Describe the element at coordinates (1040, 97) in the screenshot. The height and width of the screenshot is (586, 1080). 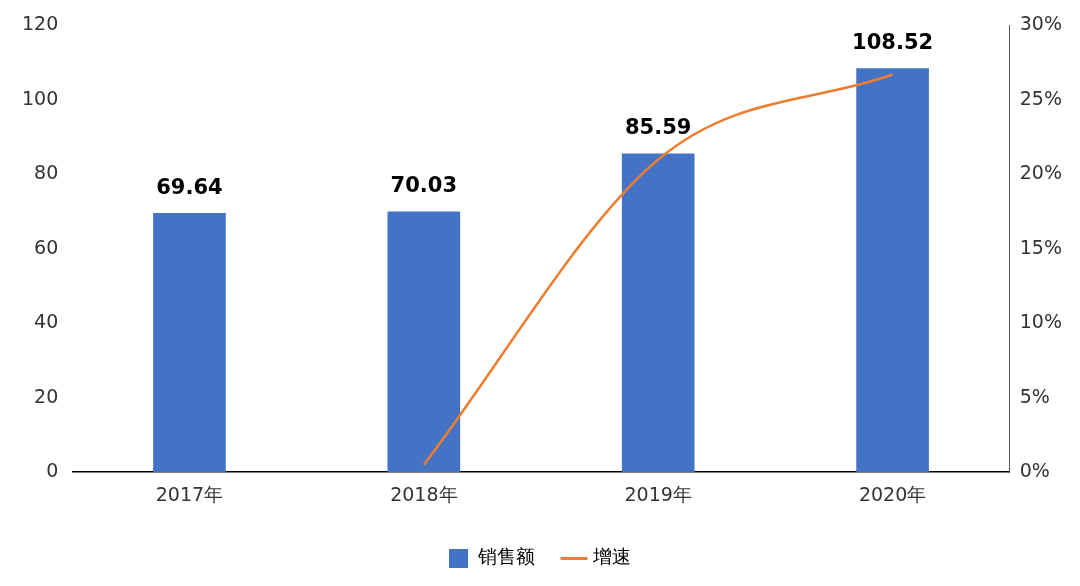
I see `y2-tick-label: 25%` at that location.